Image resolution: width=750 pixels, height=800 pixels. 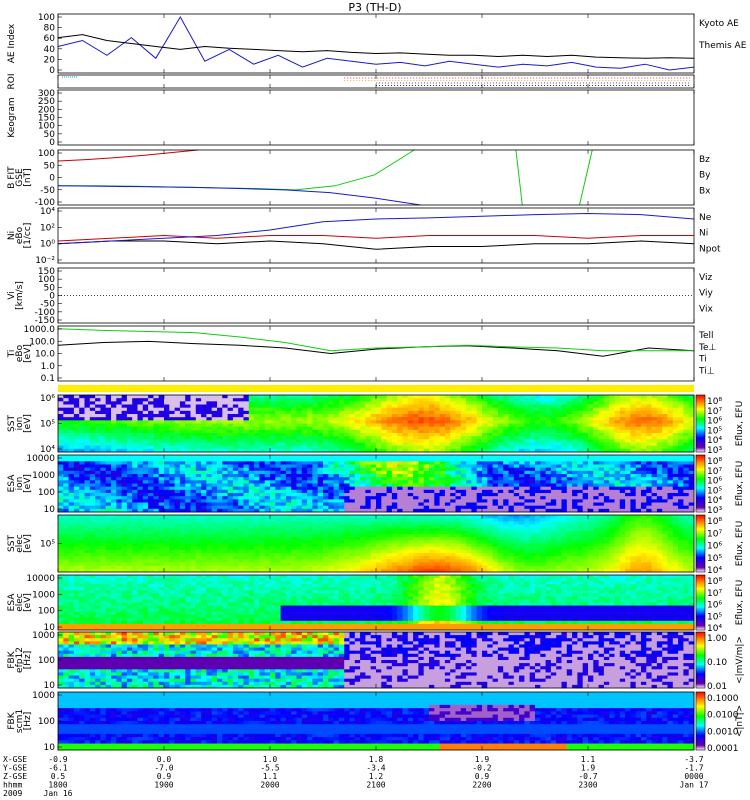 I want to click on series-line-themis-ae, so click(x=376, y=46).